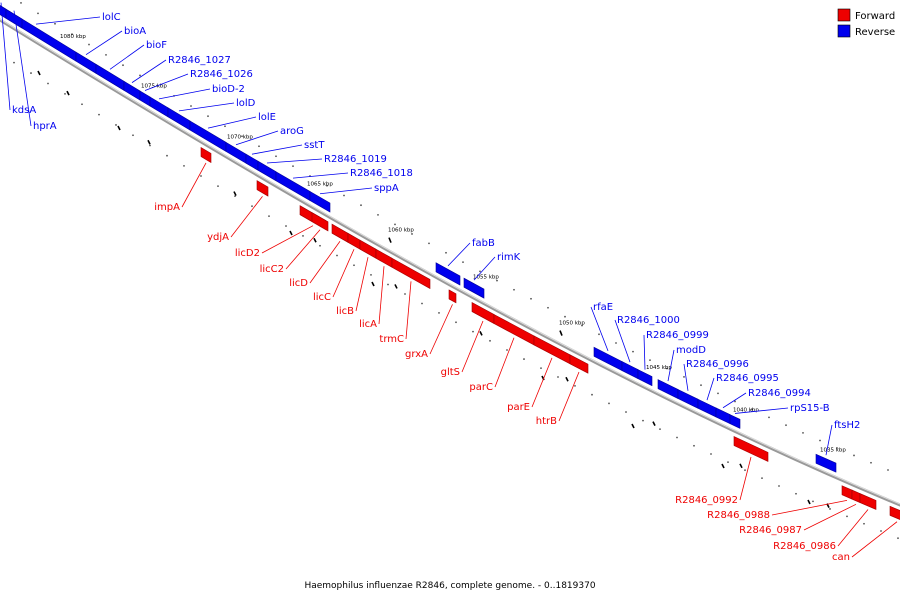 Image resolution: width=900 pixels, height=600 pixels. Describe the element at coordinates (474, 288) in the screenshot. I see `gene-rimK` at that location.